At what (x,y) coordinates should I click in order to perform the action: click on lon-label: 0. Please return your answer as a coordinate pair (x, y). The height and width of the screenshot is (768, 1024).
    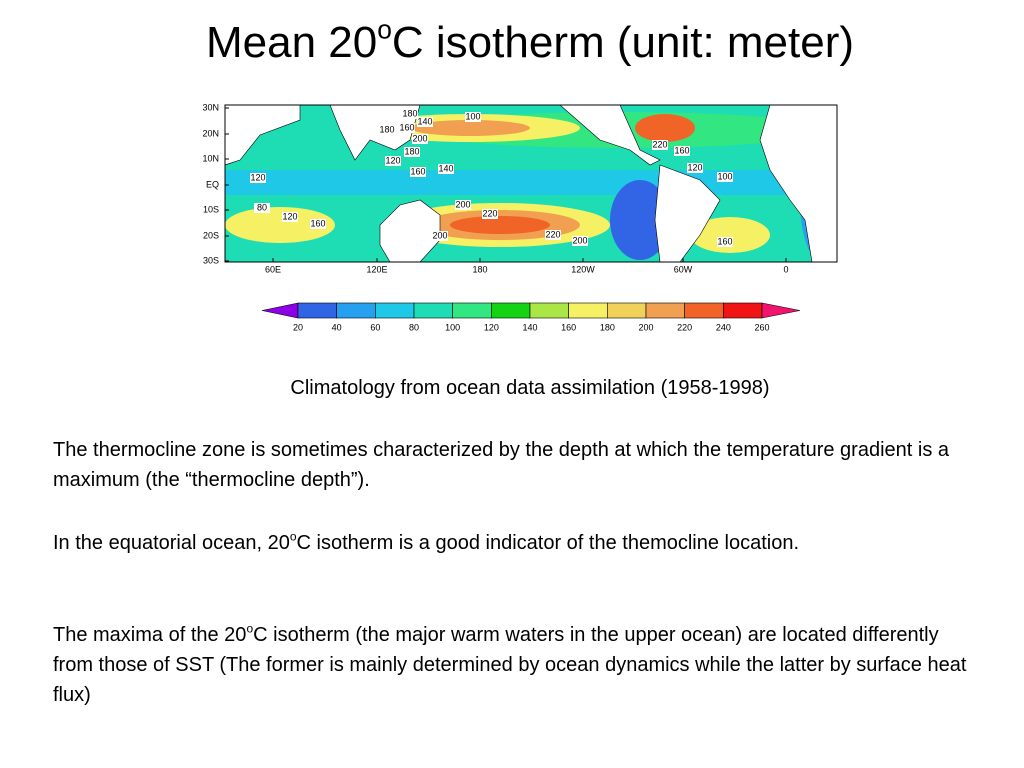
    Looking at the image, I should click on (785, 269).